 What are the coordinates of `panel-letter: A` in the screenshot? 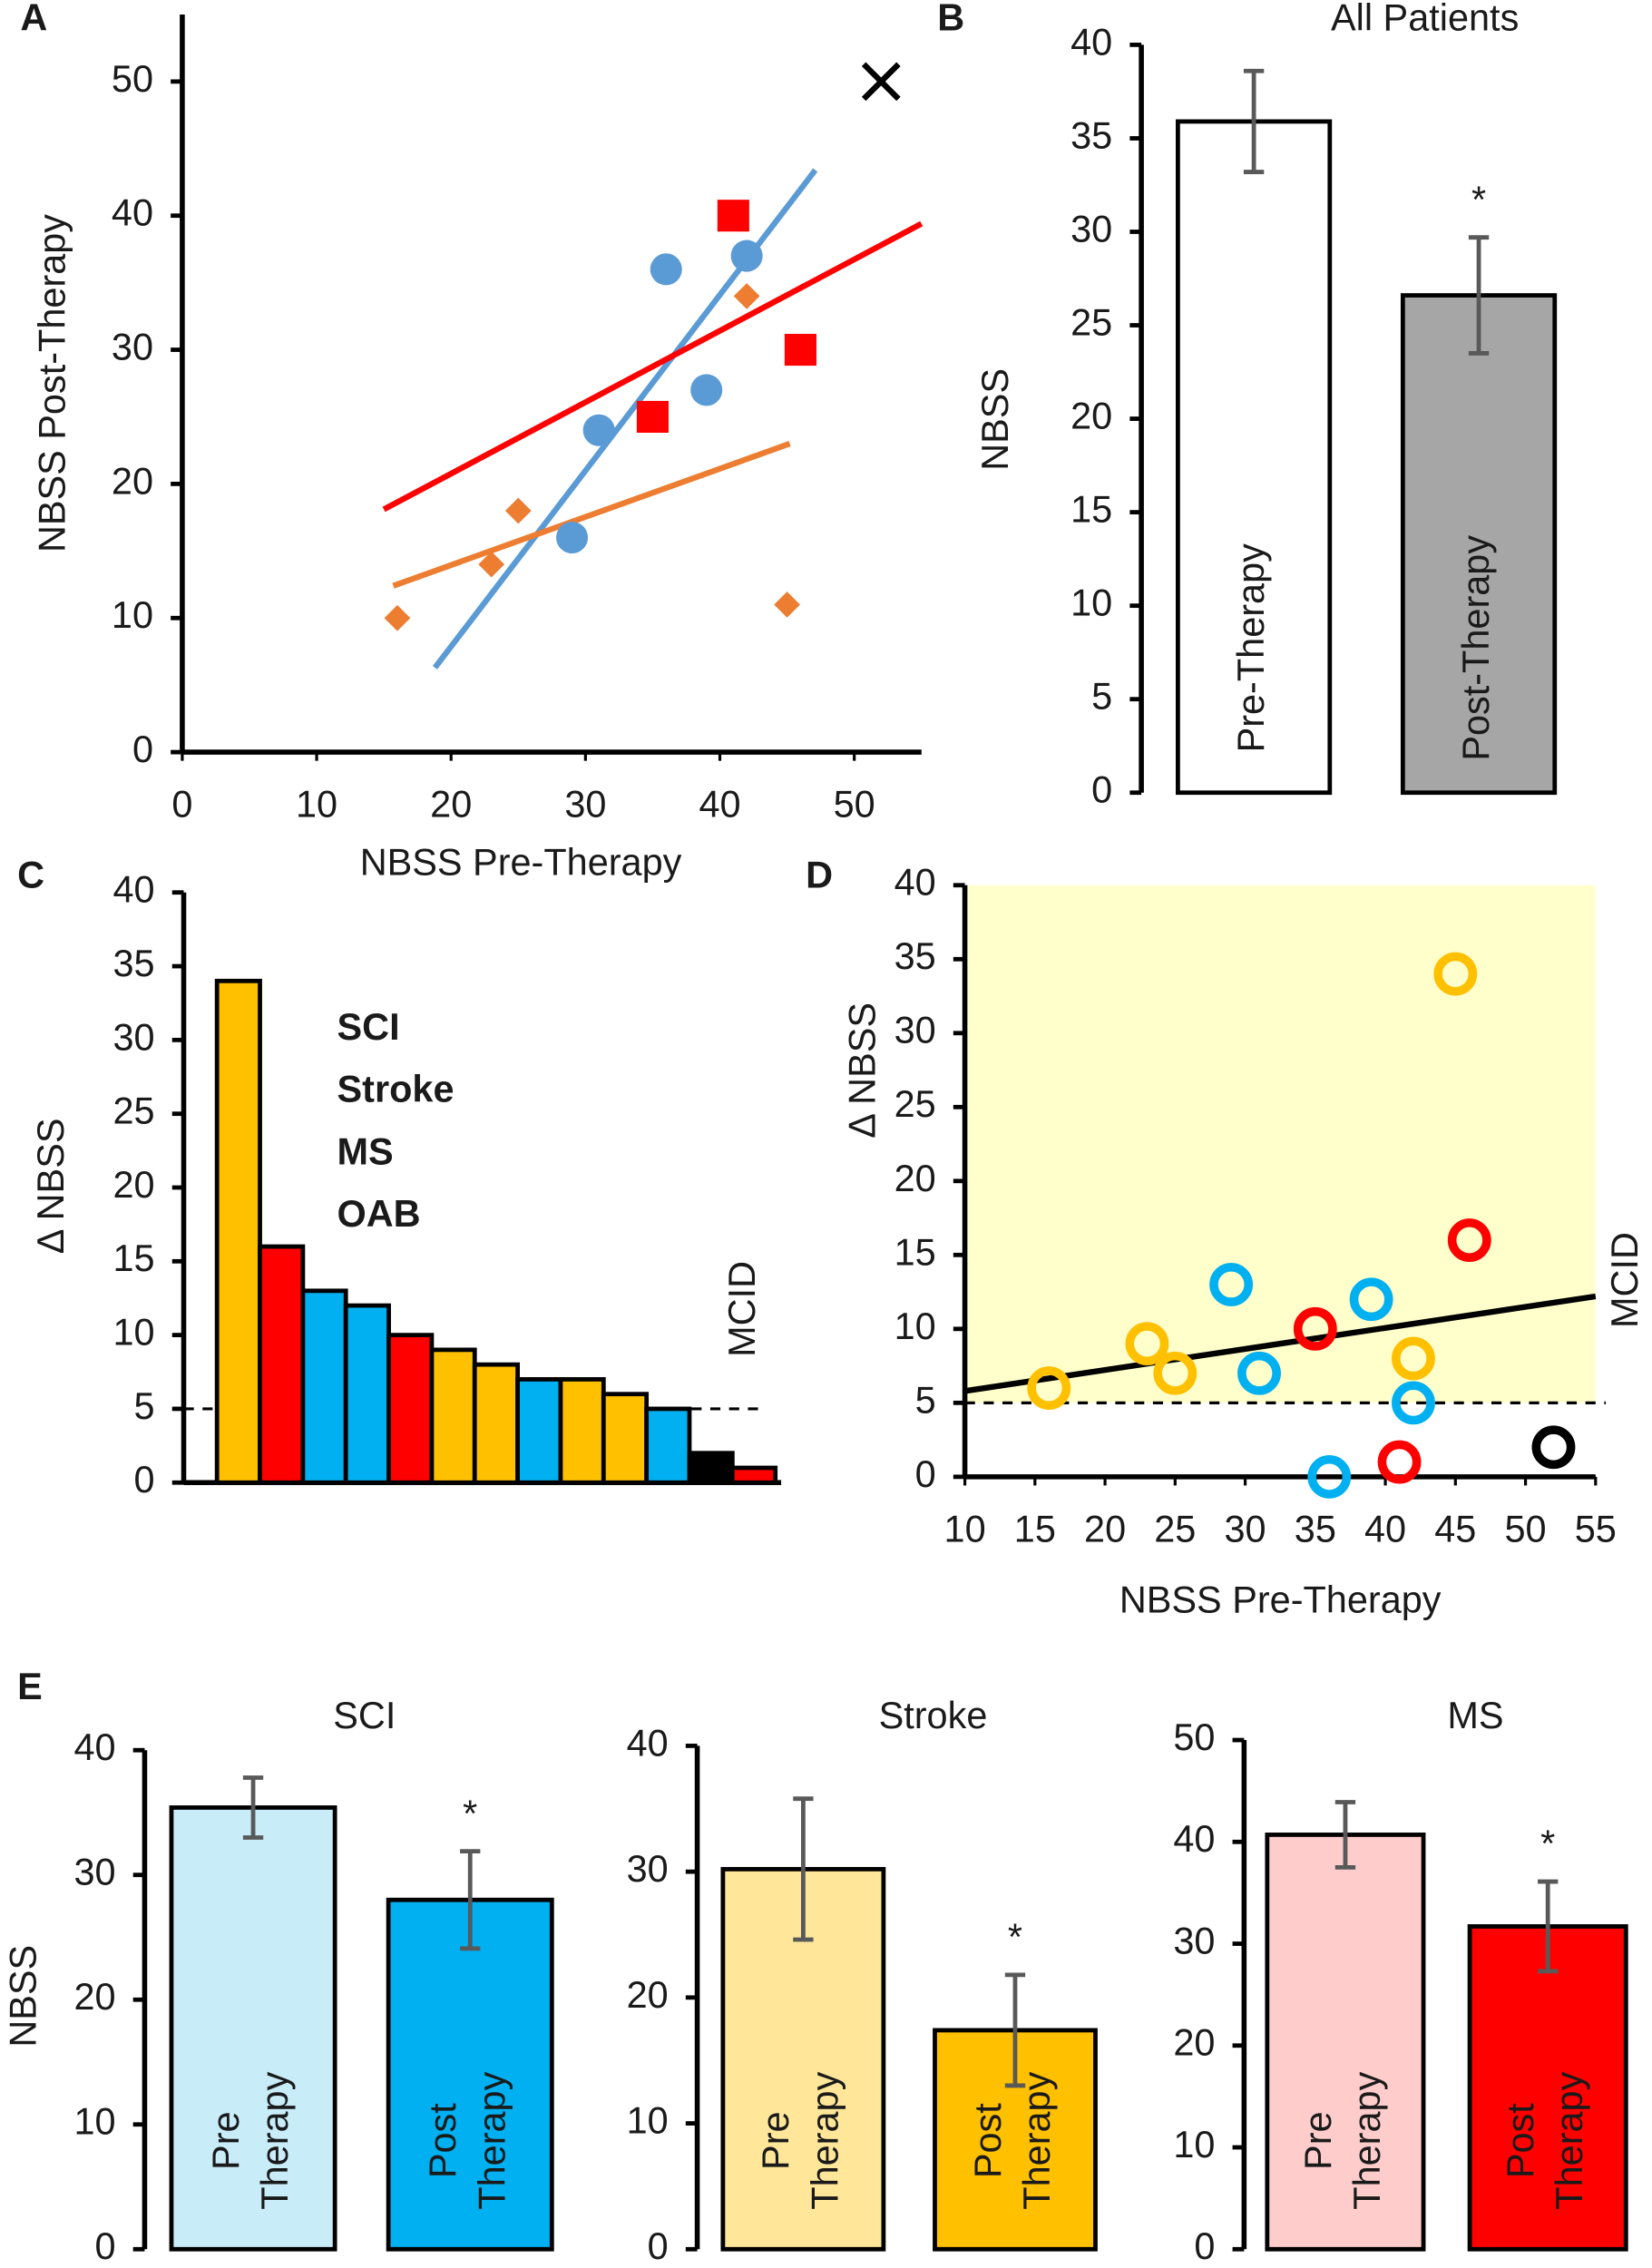 It's located at (33, 19).